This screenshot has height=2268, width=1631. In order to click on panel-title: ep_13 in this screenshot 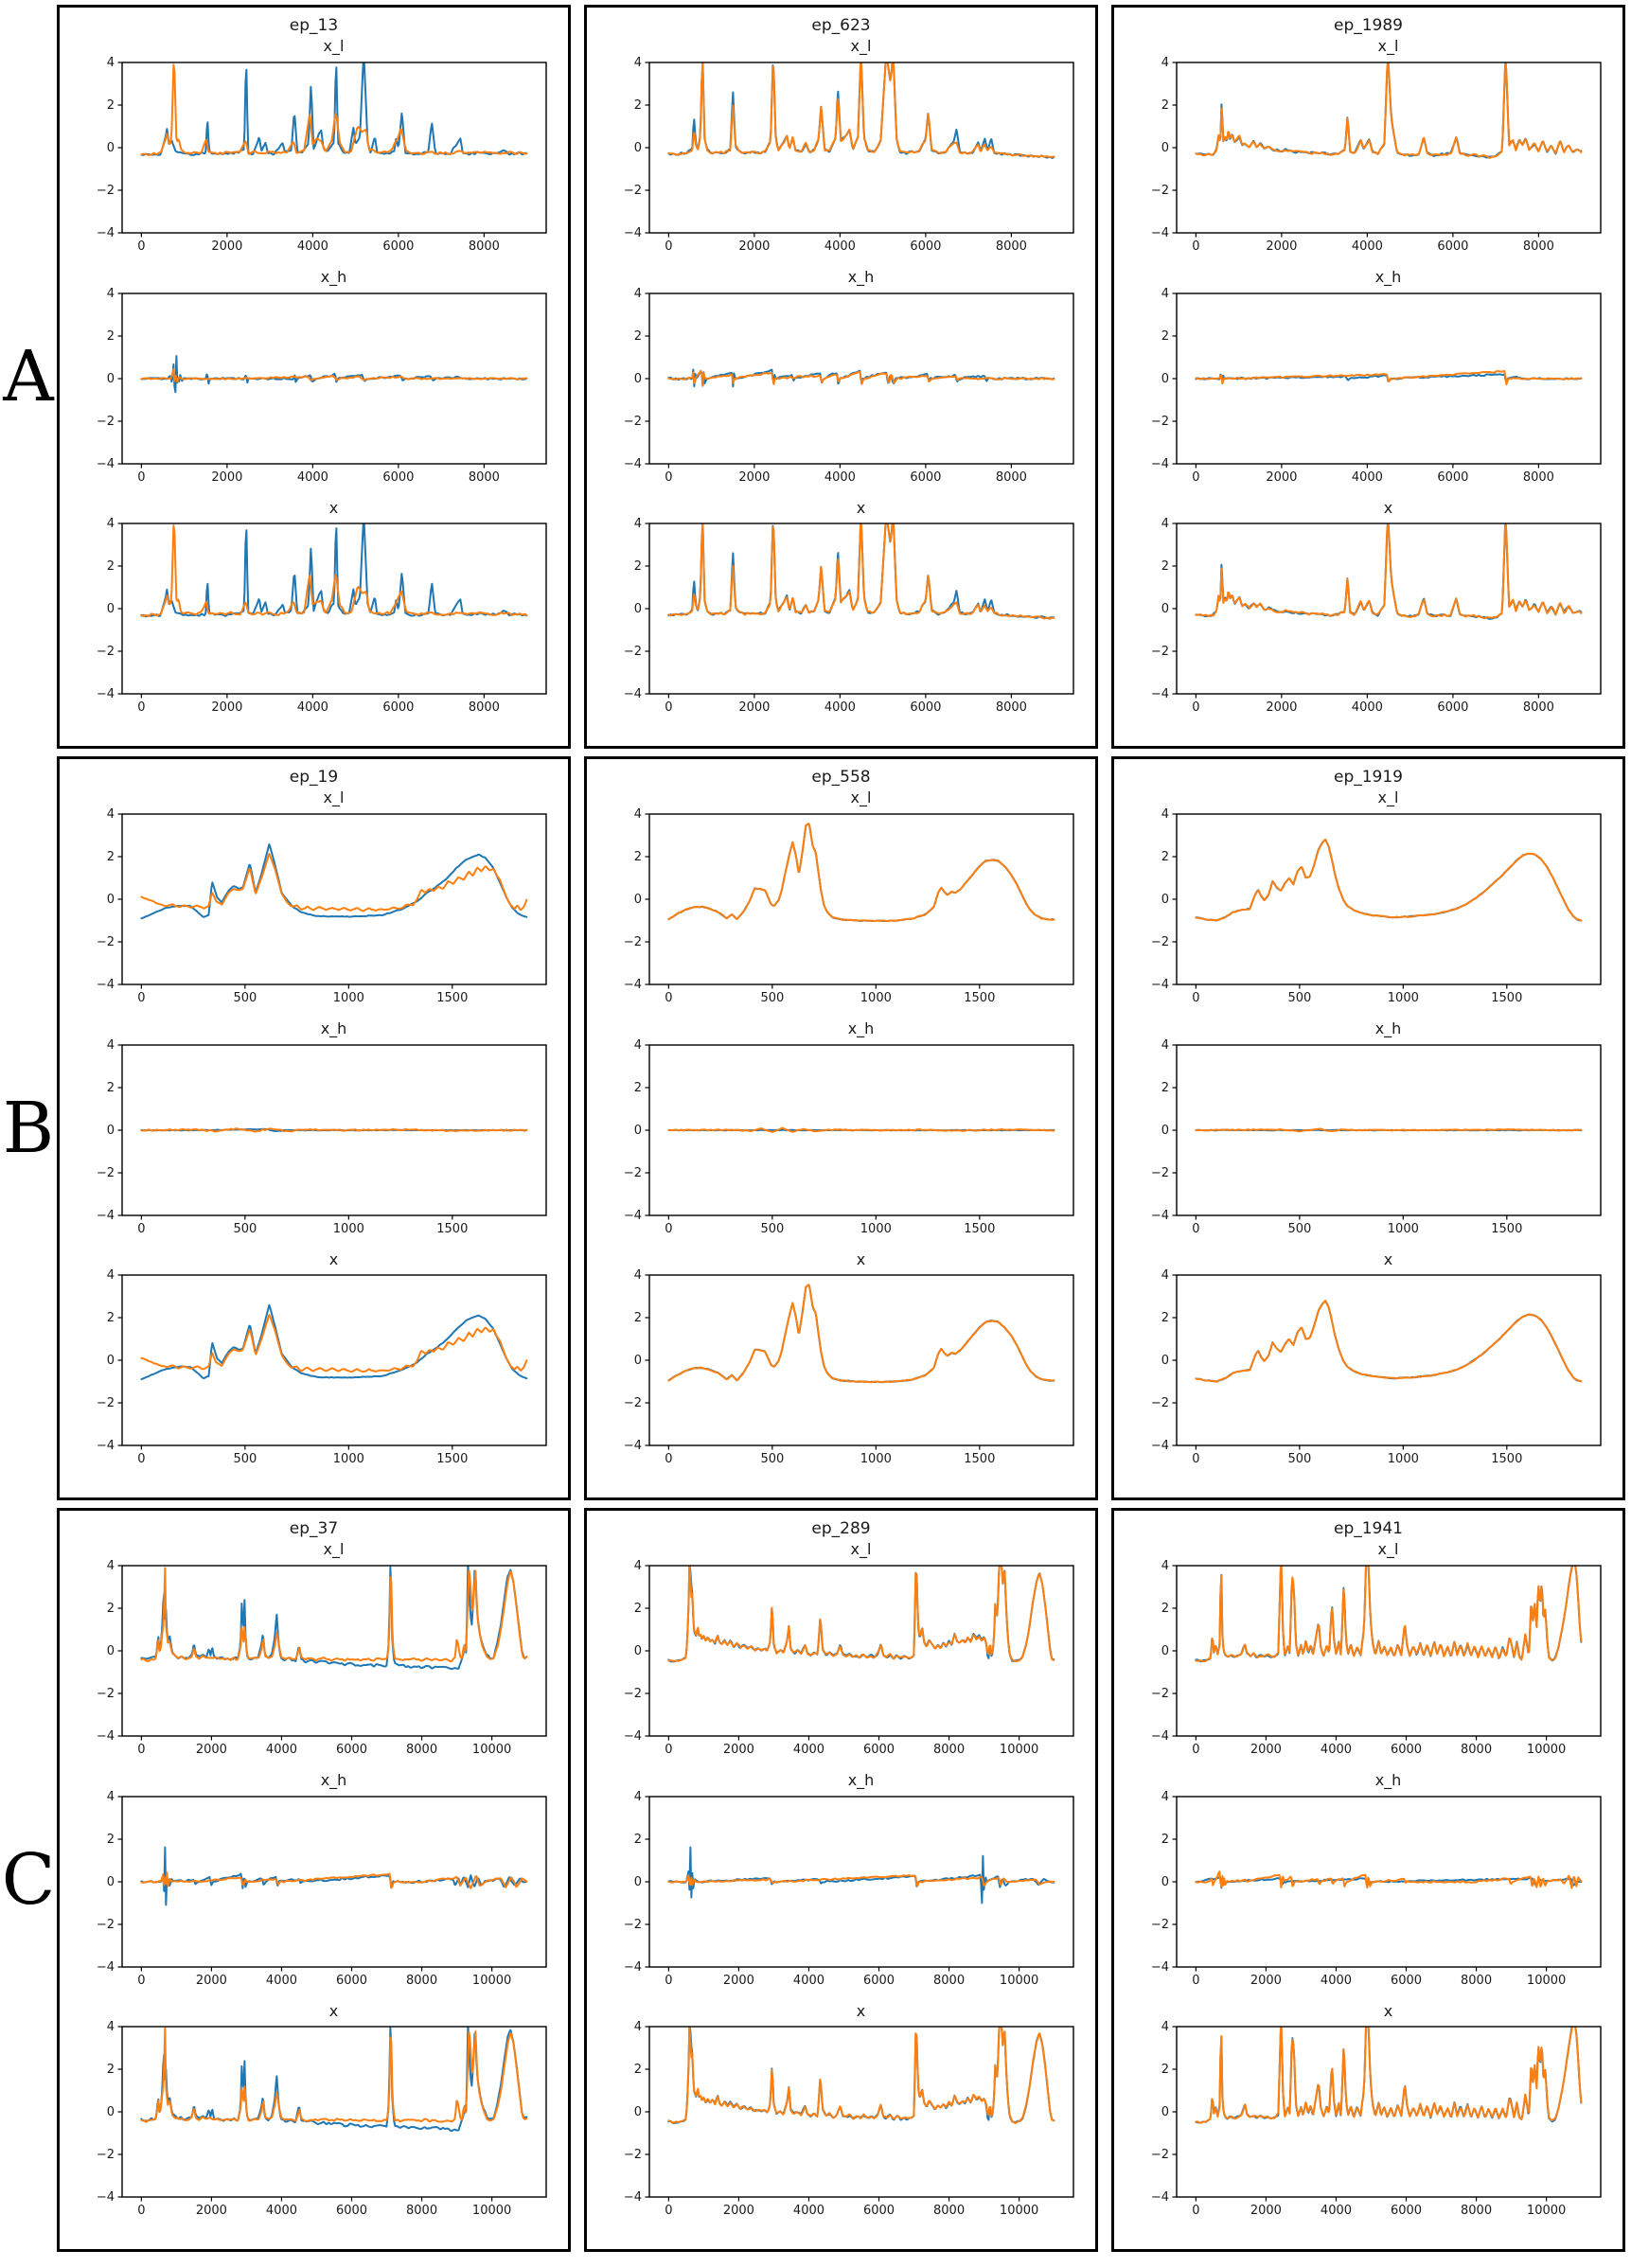, I will do `click(314, 25)`.